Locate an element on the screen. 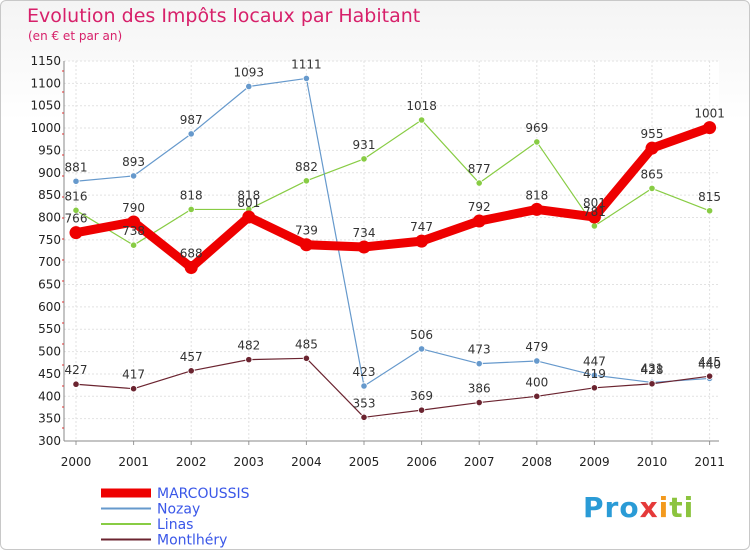 The height and width of the screenshot is (550, 750). data-label: 781 is located at coordinates (594, 212).